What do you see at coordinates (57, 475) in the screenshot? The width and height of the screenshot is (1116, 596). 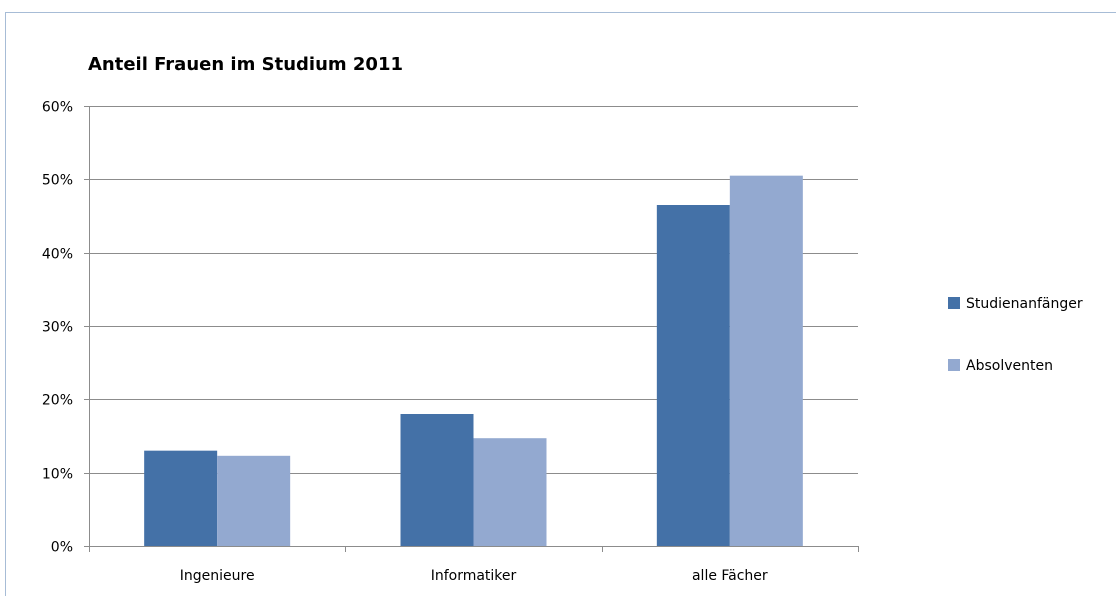 I see `y-tick-label: 10%` at bounding box center [57, 475].